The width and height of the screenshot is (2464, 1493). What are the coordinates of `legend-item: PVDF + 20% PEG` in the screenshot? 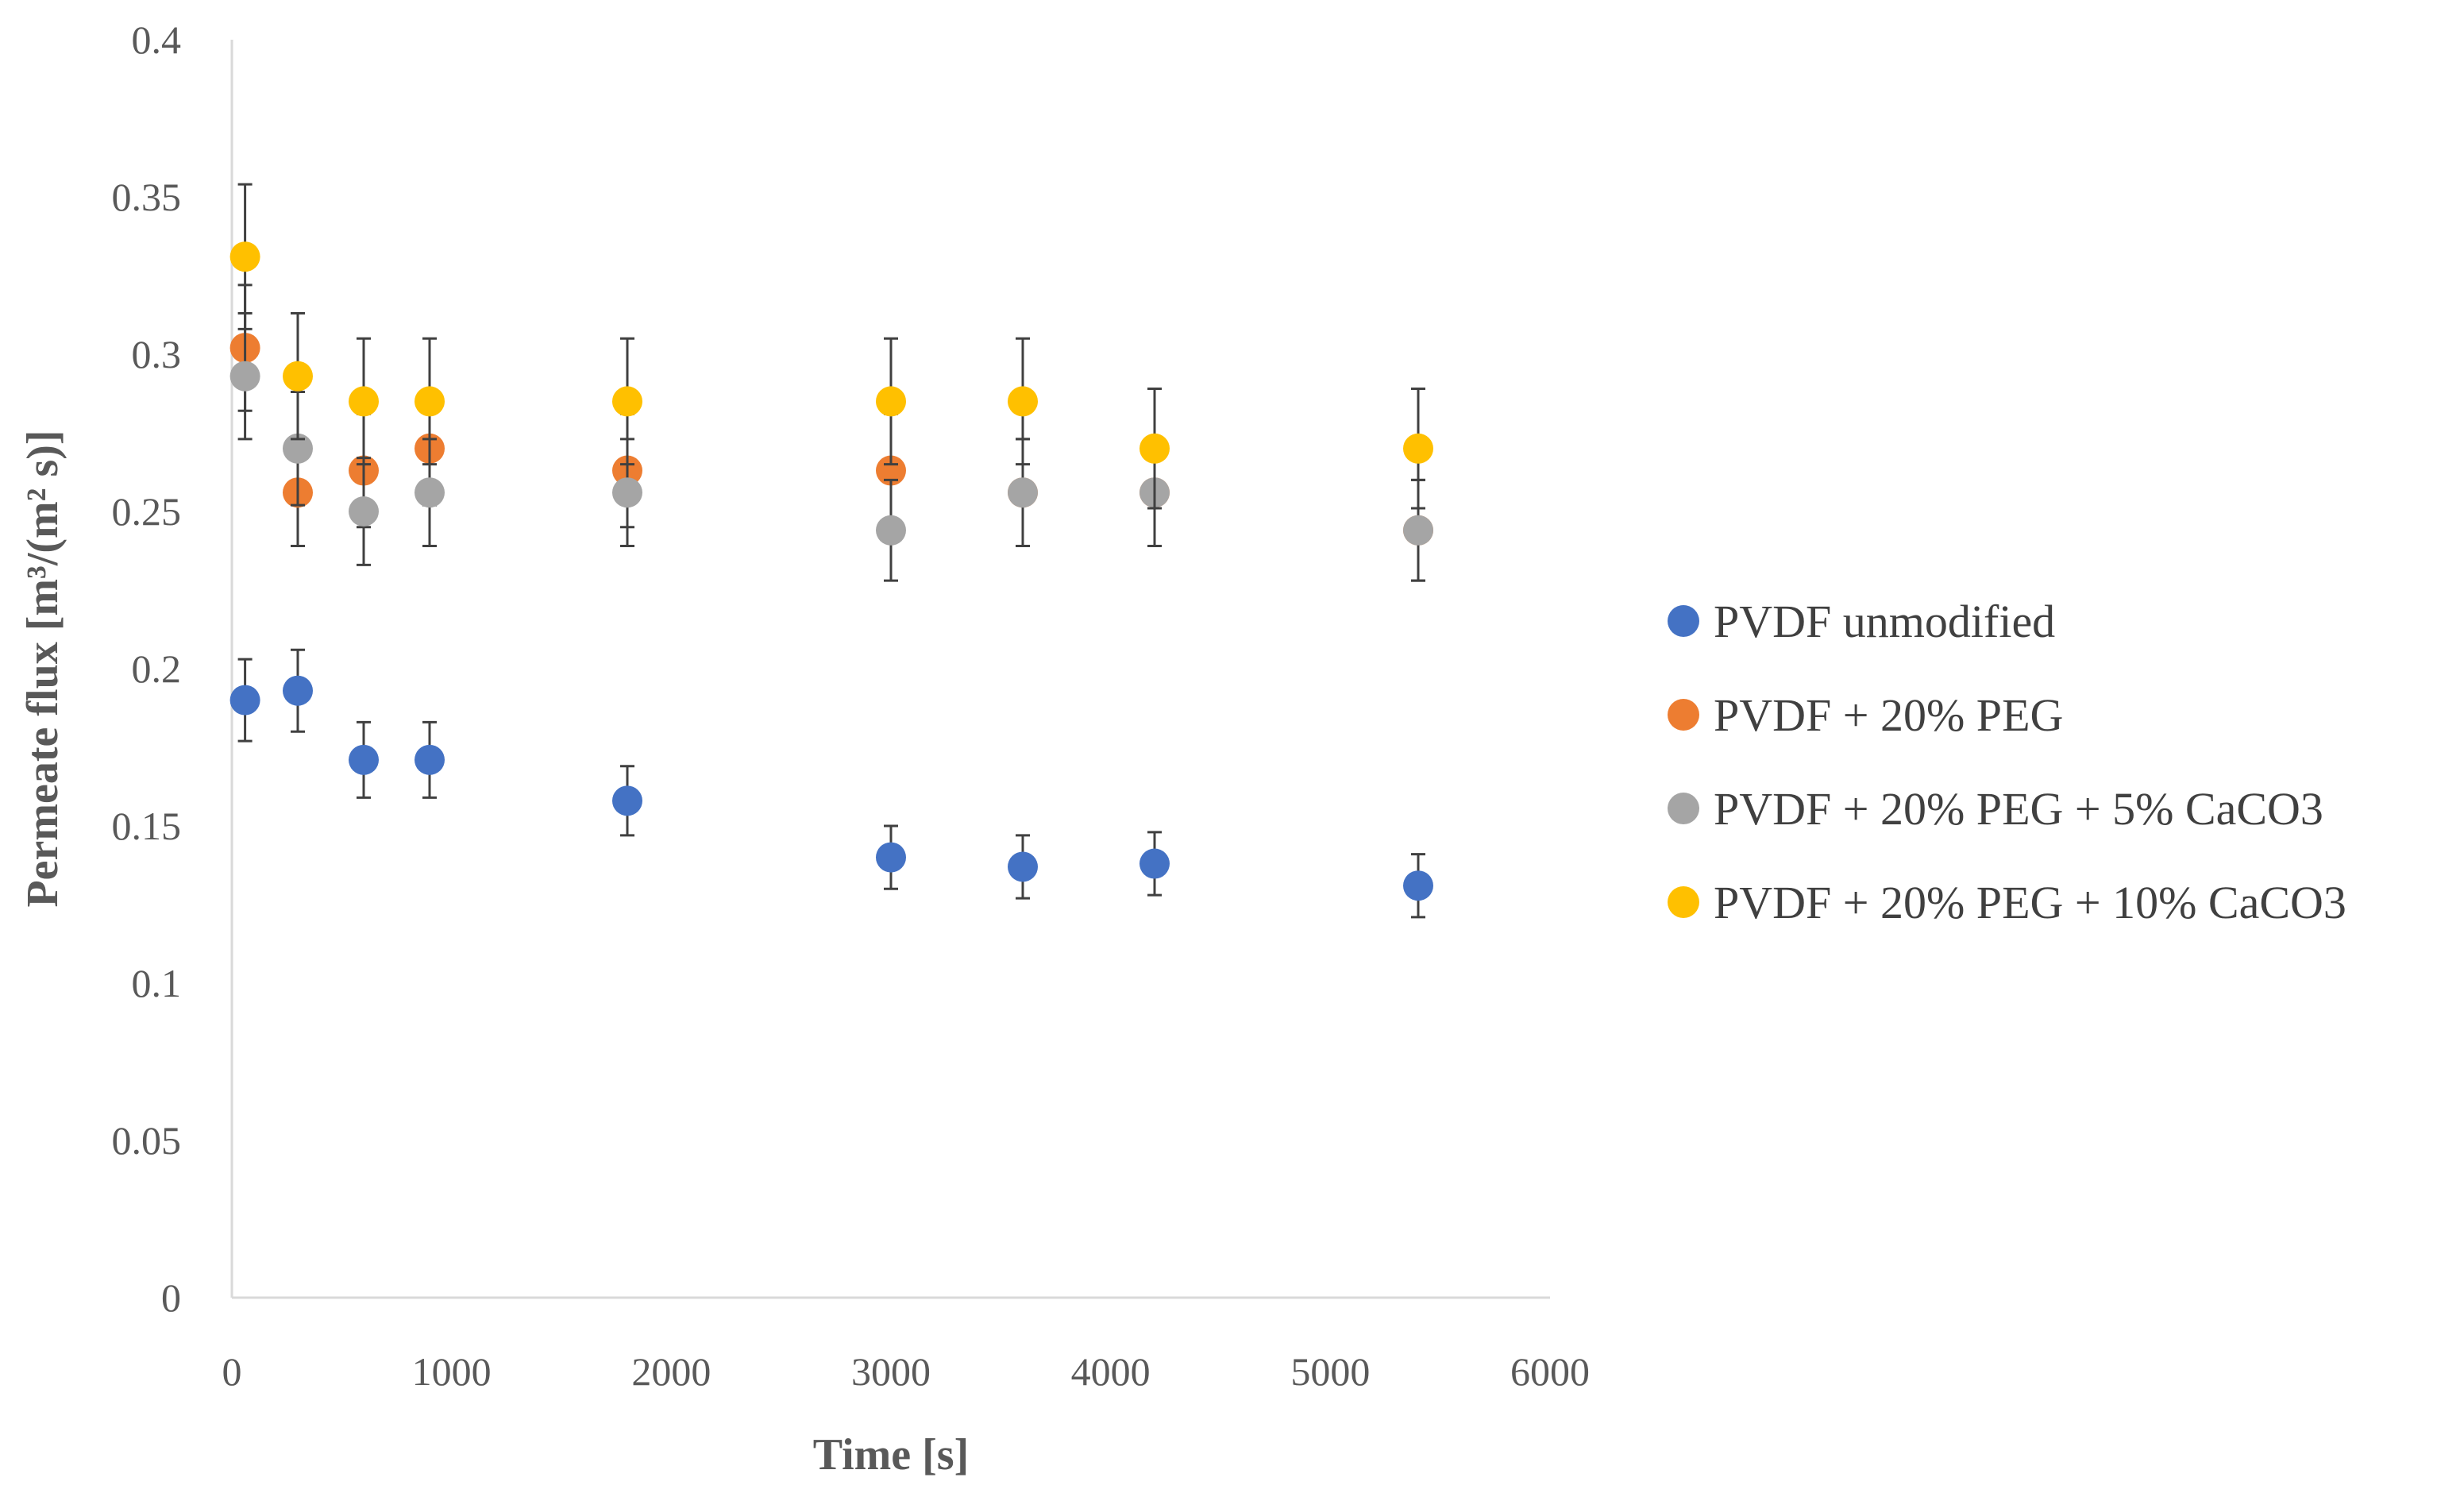 It's located at (1865, 715).